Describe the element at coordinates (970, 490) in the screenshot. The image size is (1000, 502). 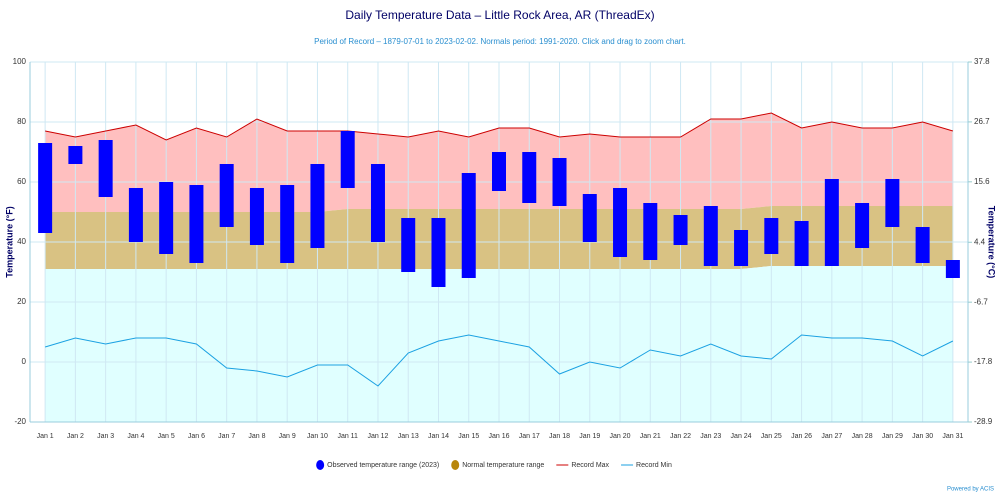
I see `footer-credit: Powered by ACIS` at that location.